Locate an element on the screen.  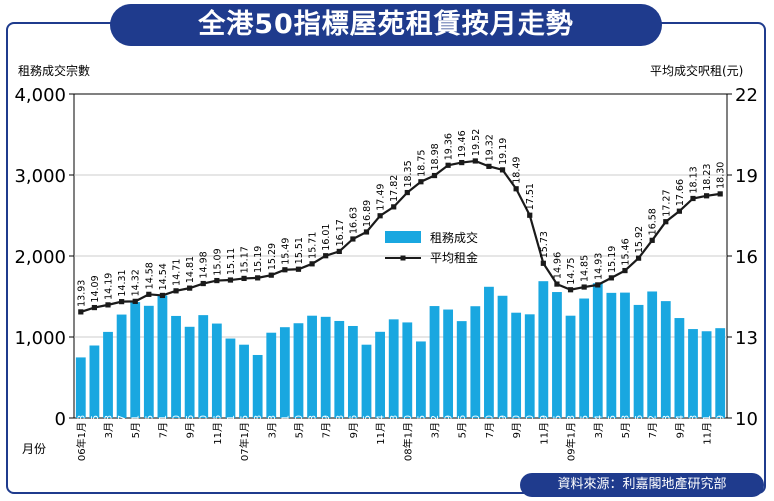
rent-value-label: 14.75 is located at coordinates (571, 271).